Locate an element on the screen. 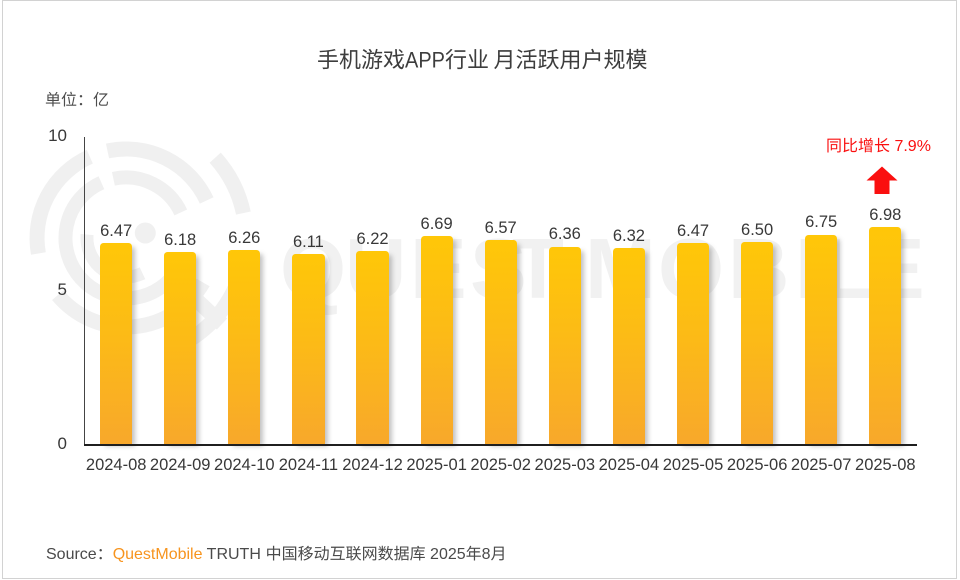  svg-text: QuestMobile is located at coordinates (158, 554).